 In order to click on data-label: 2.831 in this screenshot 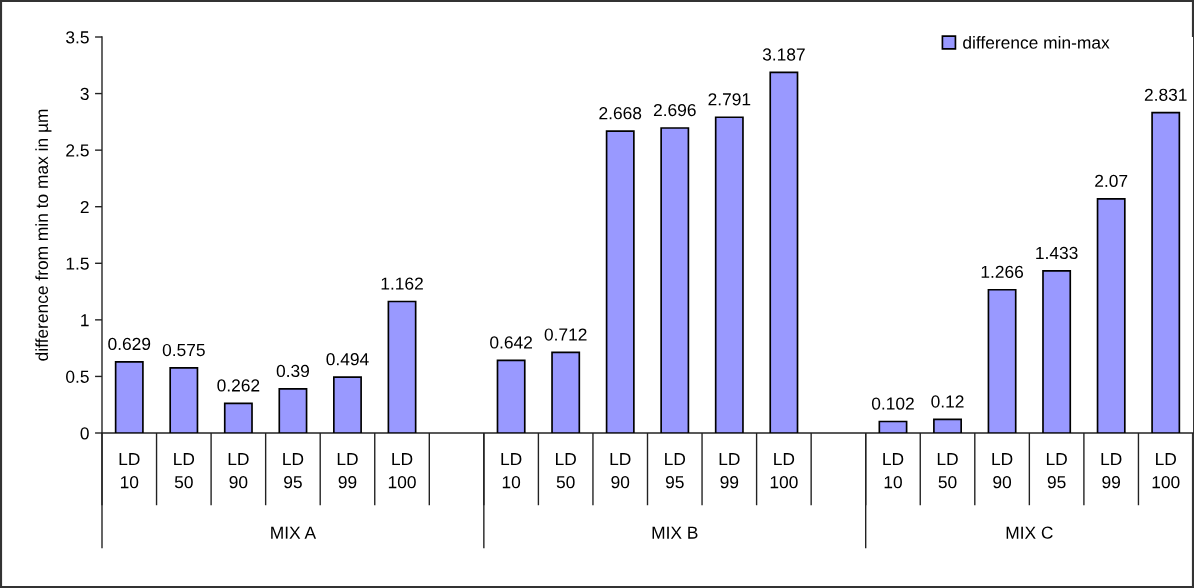, I will do `click(1165, 94)`.